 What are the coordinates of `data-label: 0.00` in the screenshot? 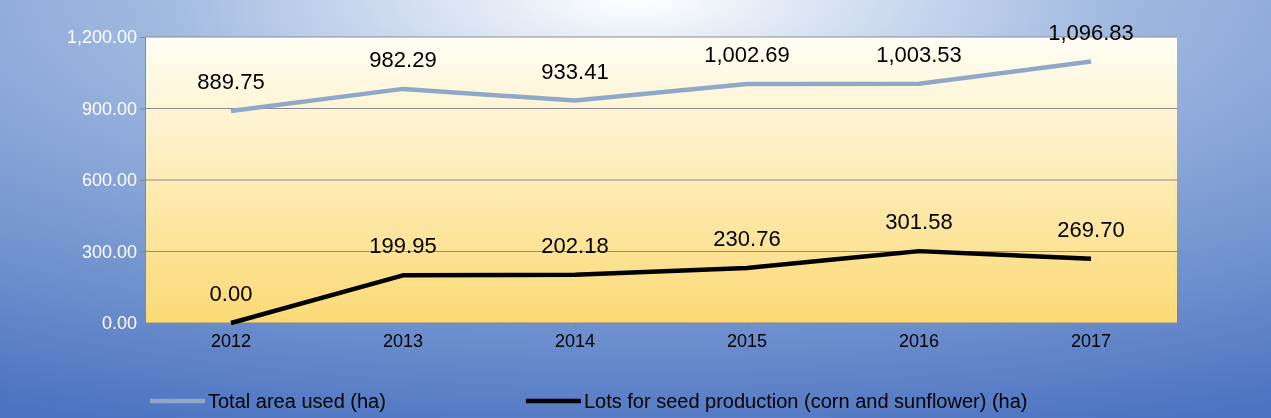 It's located at (231, 293).